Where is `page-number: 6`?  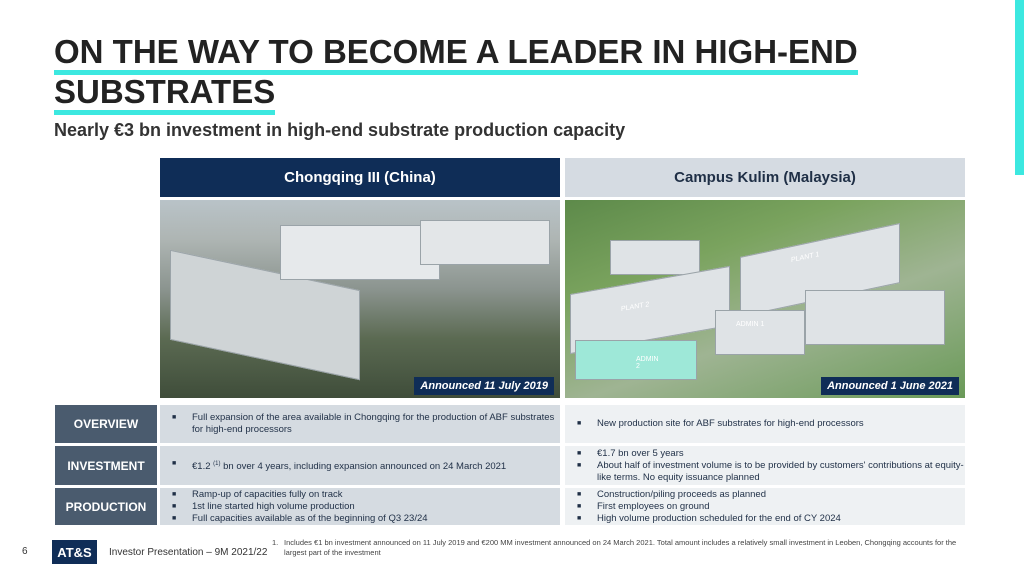
page-number: 6 is located at coordinates (25, 551).